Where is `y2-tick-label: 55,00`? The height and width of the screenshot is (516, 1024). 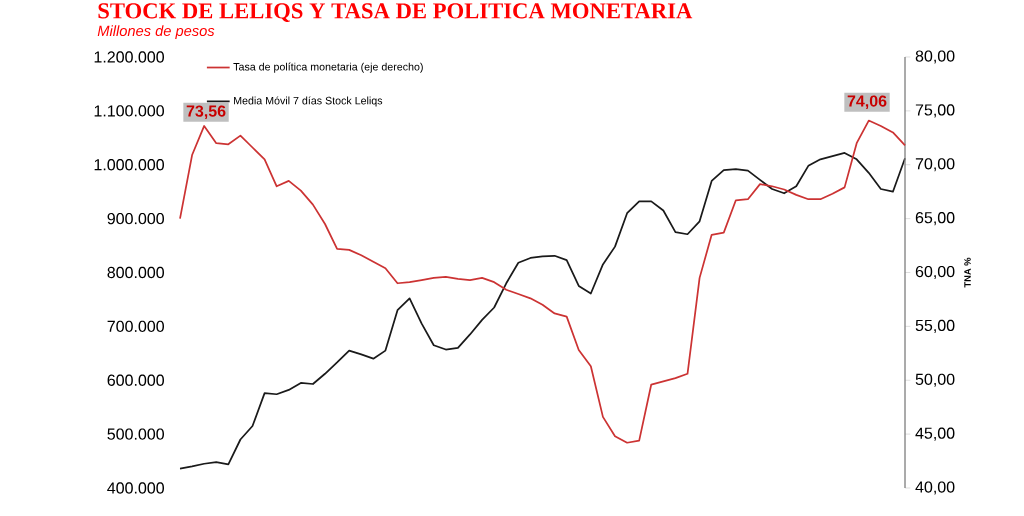
y2-tick-label: 55,00 is located at coordinates (935, 326).